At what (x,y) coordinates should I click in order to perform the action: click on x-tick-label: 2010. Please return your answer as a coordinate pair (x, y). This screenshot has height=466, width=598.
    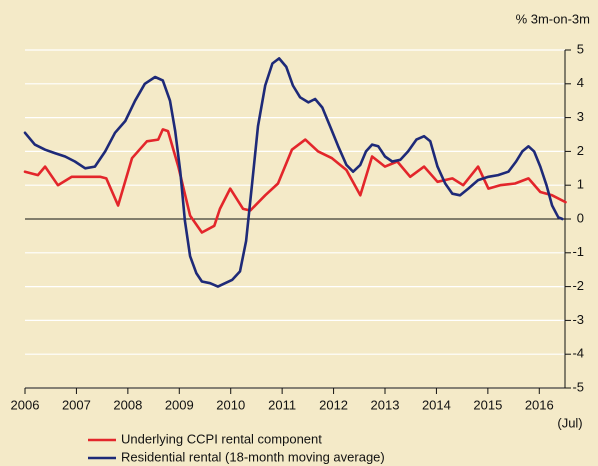
    Looking at the image, I should click on (230, 404).